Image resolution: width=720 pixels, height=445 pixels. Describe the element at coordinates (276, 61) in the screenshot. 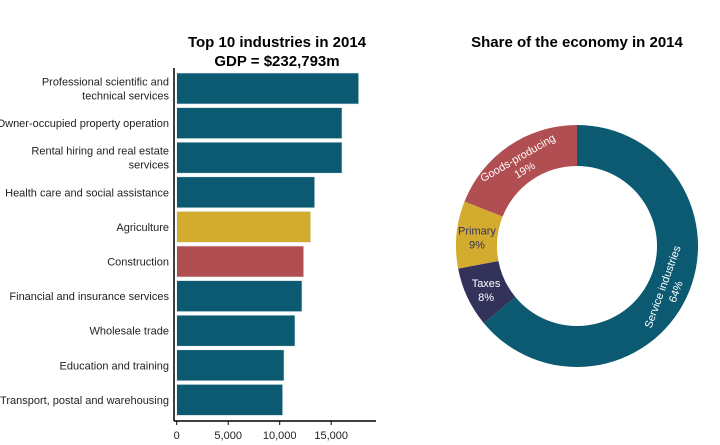

I see `bar-chart-subtitle: GDP = $232,793m` at that location.